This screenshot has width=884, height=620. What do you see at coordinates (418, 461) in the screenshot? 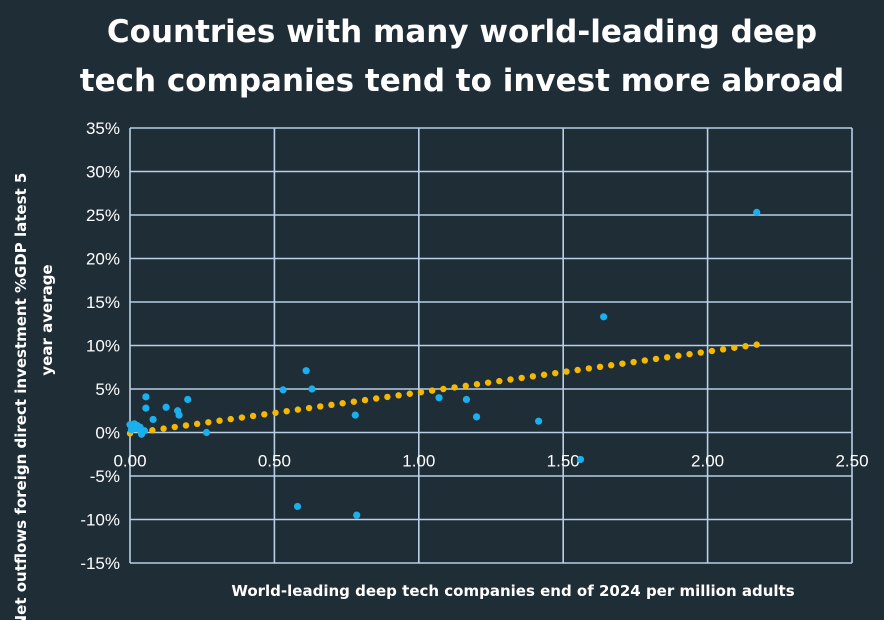
I see `x-tick-label: 1.00` at bounding box center [418, 461].